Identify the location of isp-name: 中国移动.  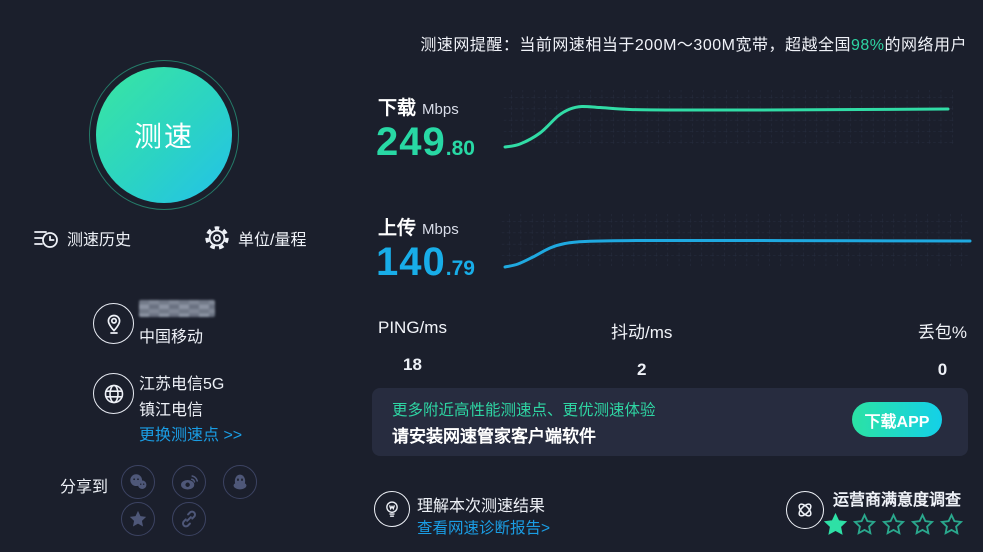
(171, 337).